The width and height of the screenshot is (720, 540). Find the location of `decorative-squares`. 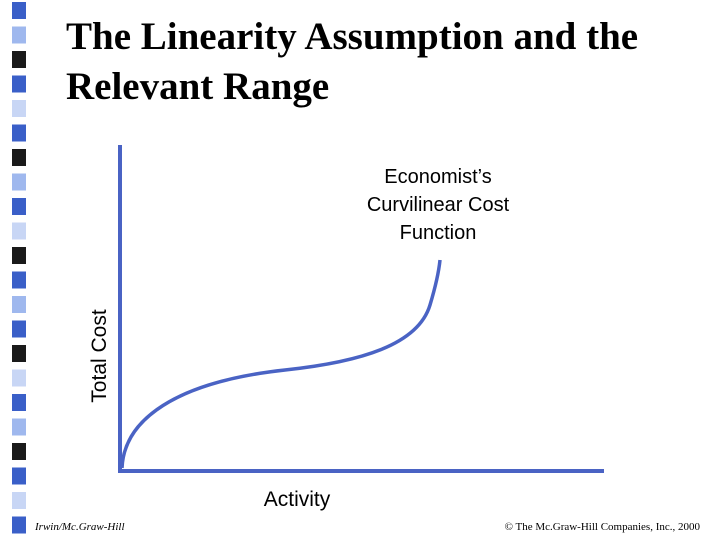

decorative-squares is located at coordinates (19, 268).